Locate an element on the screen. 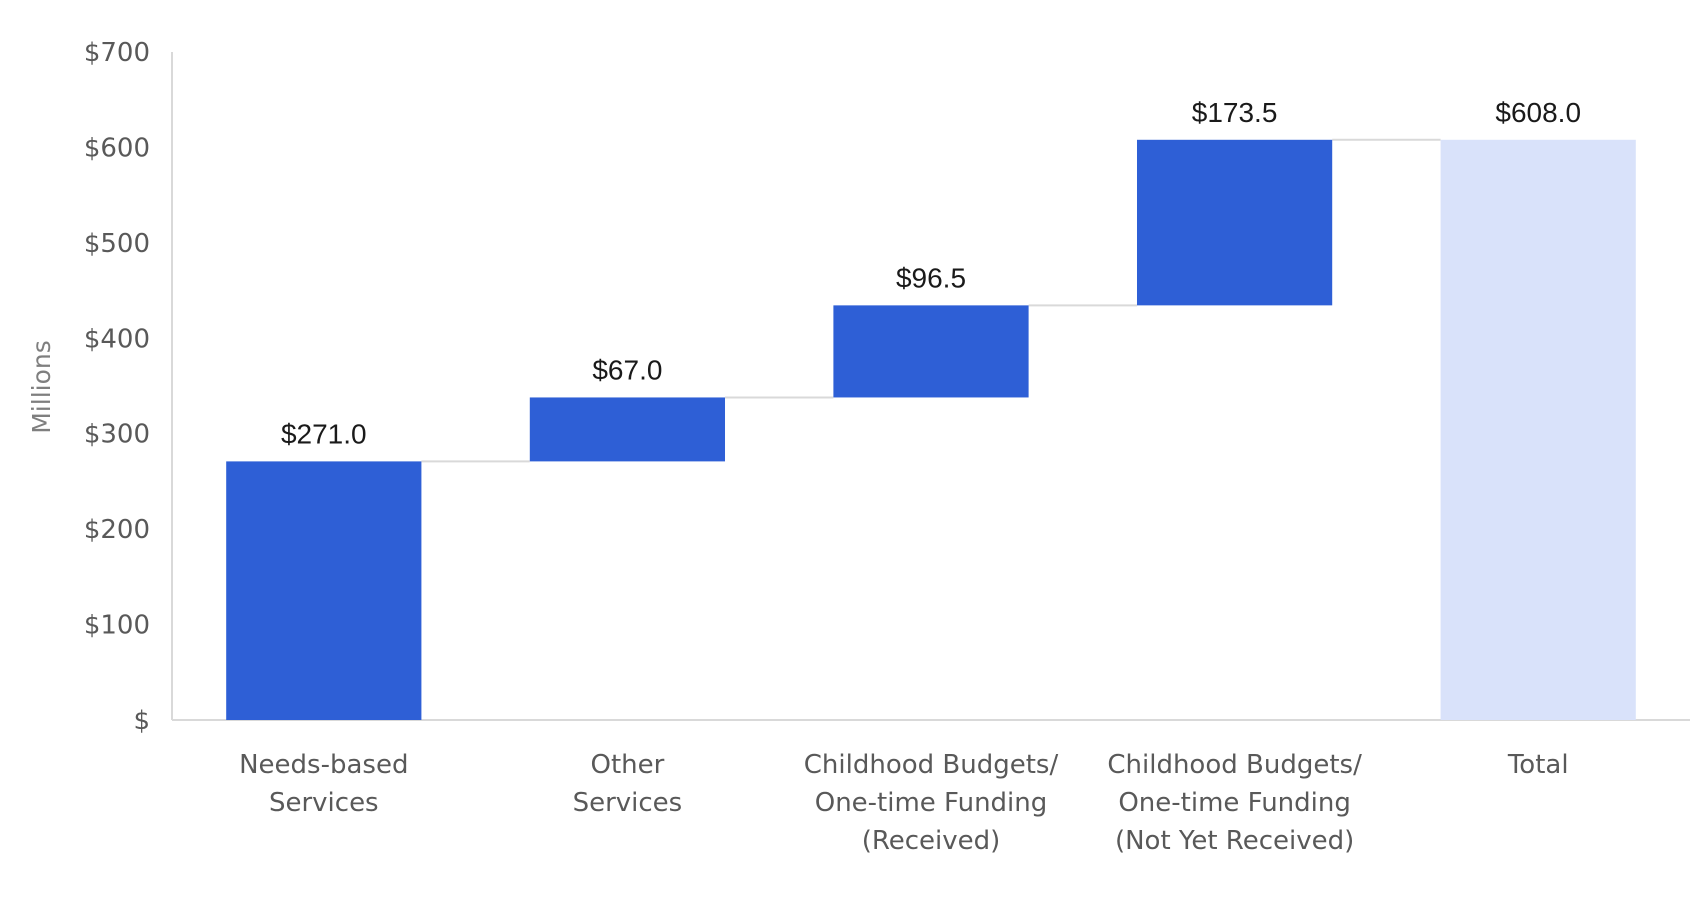  category-label-line: Other is located at coordinates (627, 765).